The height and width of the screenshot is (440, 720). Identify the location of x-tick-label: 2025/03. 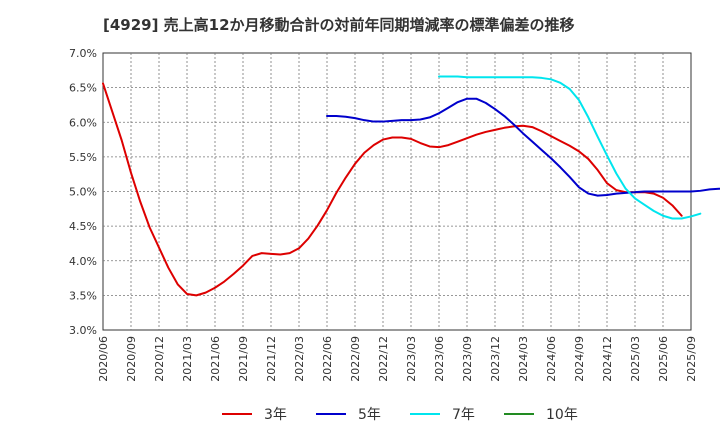
(635, 359).